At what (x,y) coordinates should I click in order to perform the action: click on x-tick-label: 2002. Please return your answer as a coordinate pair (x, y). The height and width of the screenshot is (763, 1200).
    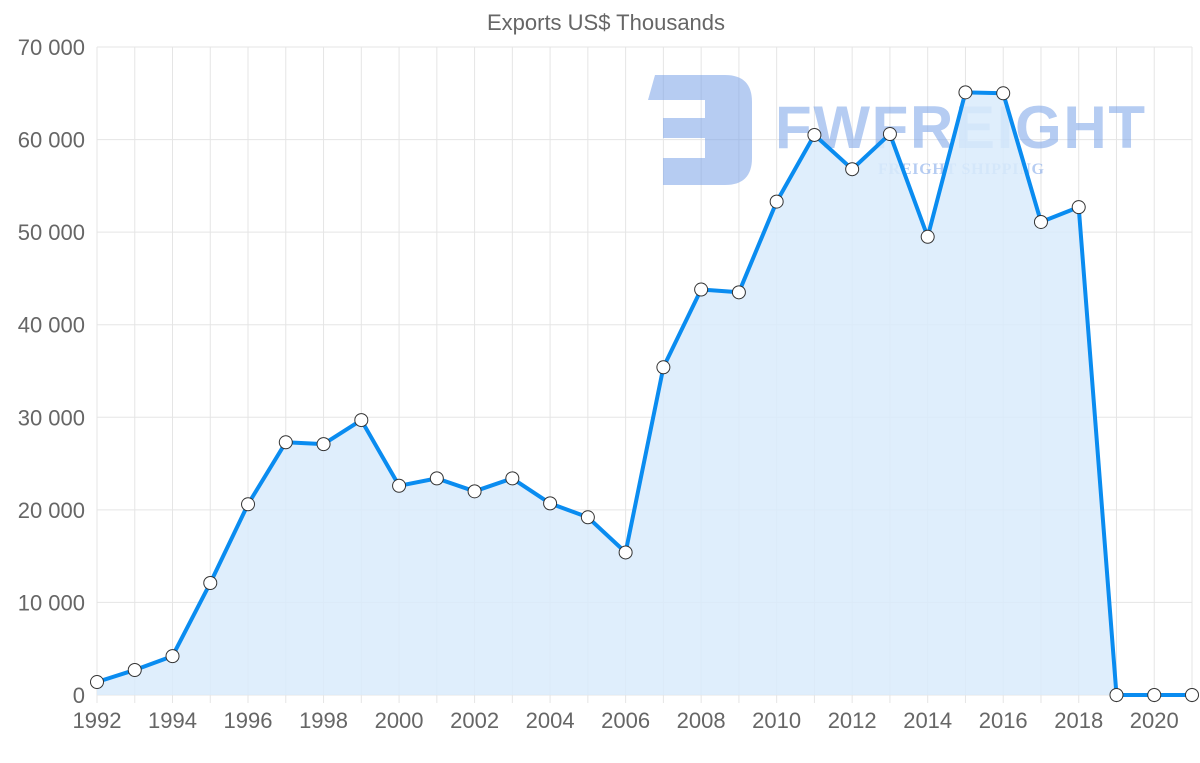
    Looking at the image, I should click on (474, 720).